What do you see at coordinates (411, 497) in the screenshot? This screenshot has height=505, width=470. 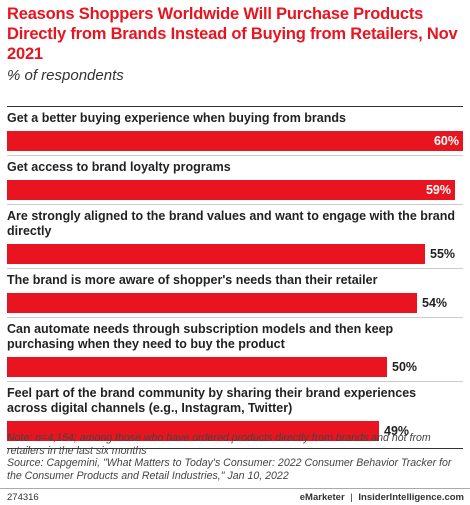 I see `brand-insider-intelligence: InsiderIntelligence.com` at bounding box center [411, 497].